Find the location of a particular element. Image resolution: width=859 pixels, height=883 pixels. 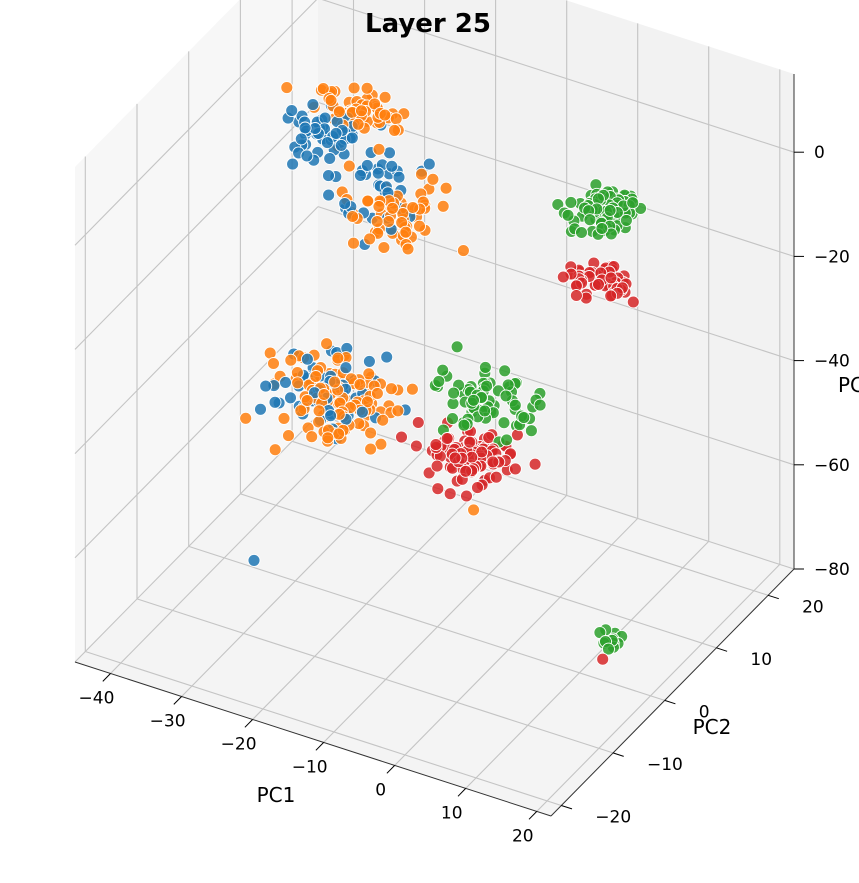

y-axis-line is located at coordinates (672, 692).